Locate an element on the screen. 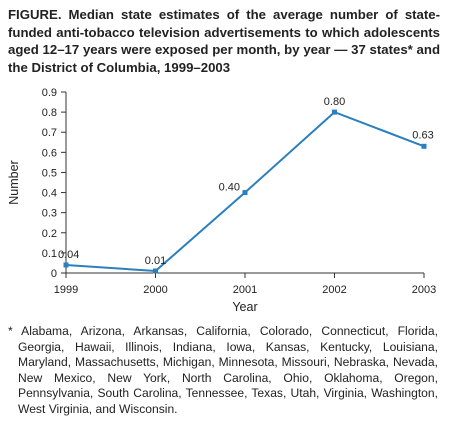 This screenshot has height=425, width=449. y-tick-label: 0.9 is located at coordinates (49, 93).